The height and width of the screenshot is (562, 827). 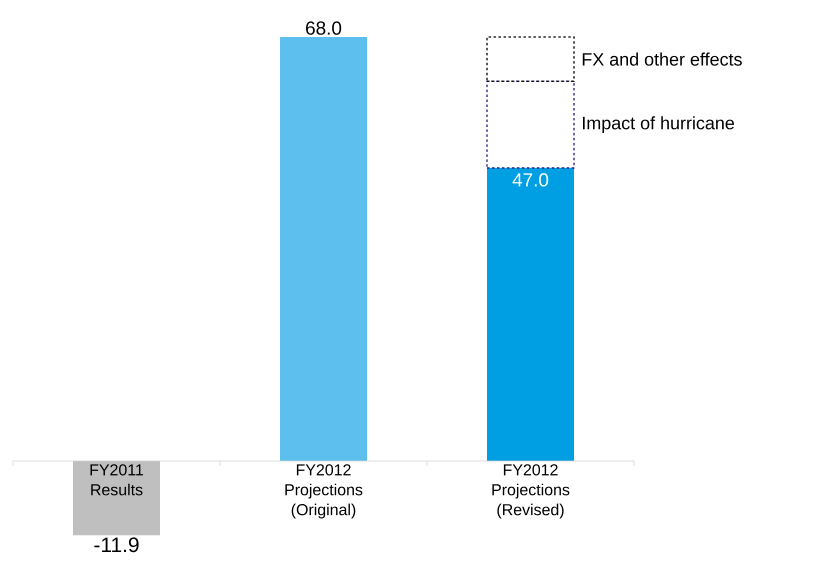 What do you see at coordinates (323, 491) in the screenshot?
I see `x-tick-label: FY2012 Projections (Original)` at bounding box center [323, 491].